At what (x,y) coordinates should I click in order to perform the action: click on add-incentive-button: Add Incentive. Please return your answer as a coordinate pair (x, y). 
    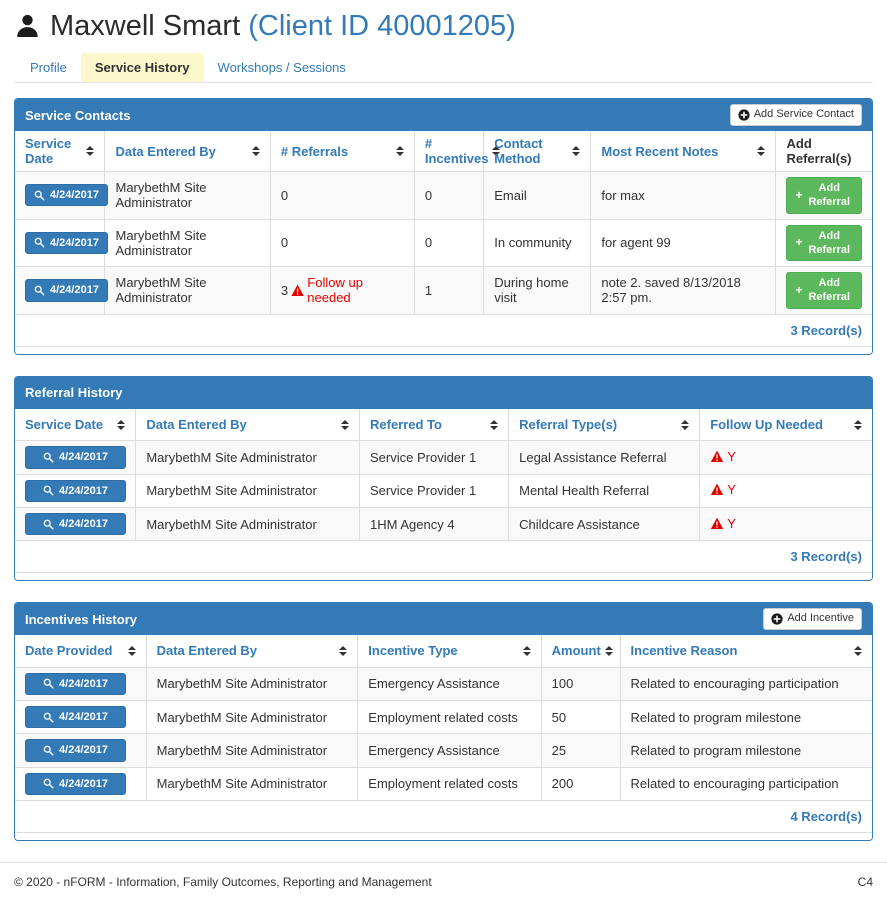
    Looking at the image, I should click on (812, 619).